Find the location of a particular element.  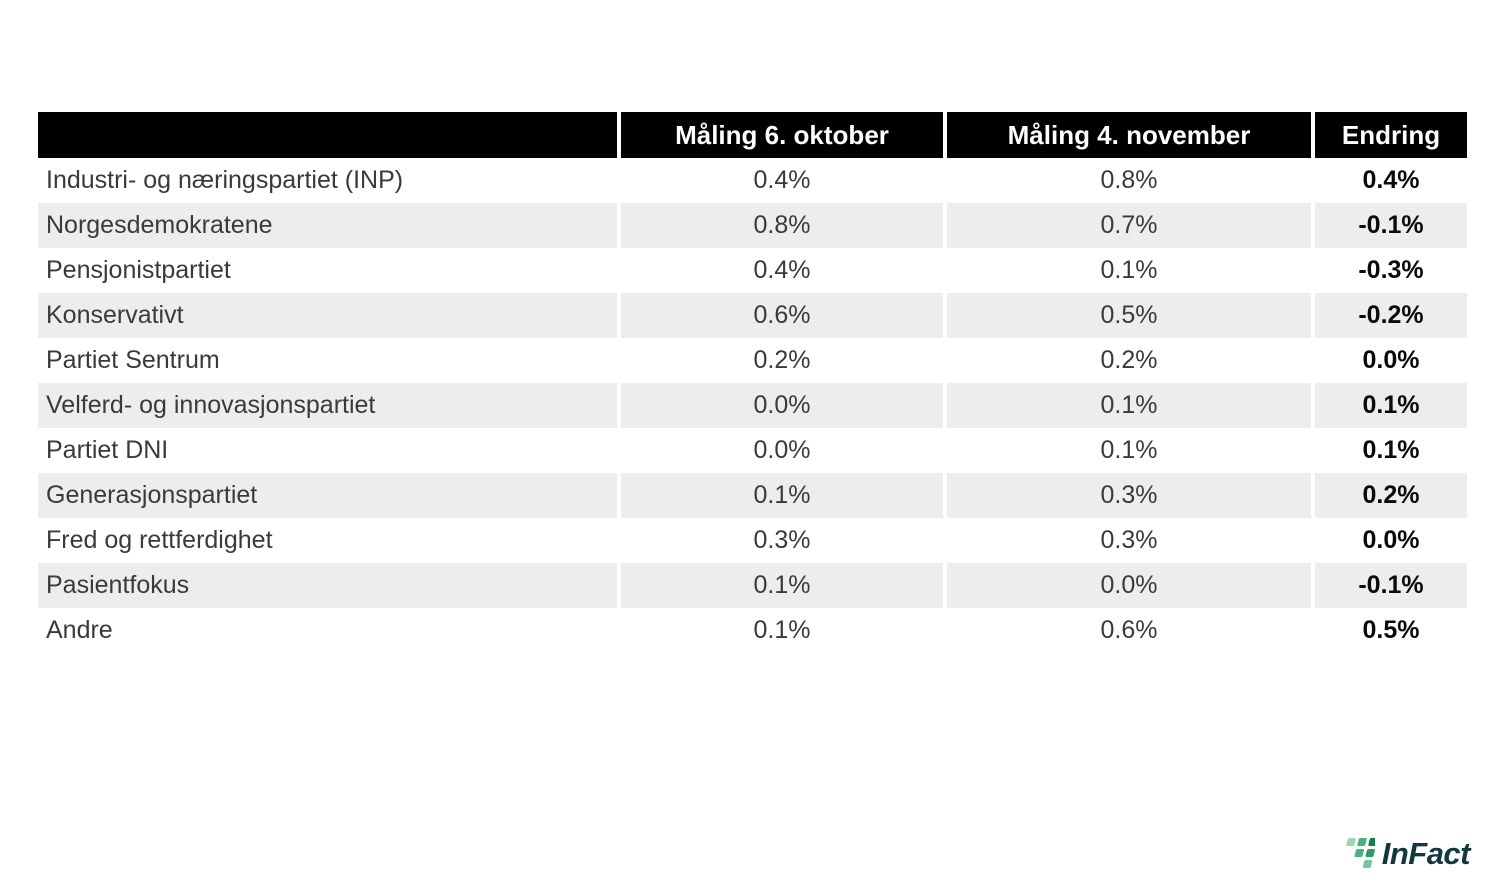

table-row: Fred og rettferdighet 0.3% 0.3% 0.0% is located at coordinates (752, 540).